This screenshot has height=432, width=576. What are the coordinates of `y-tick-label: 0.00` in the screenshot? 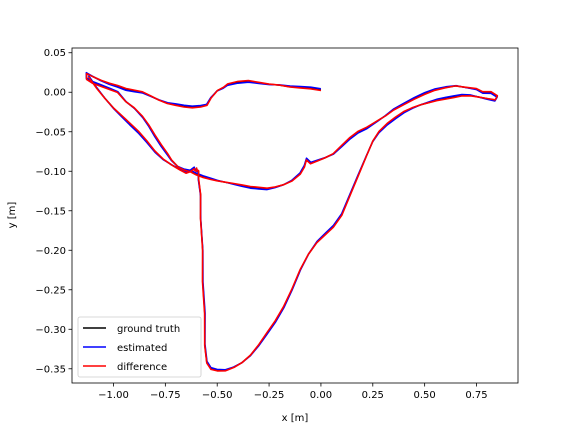 It's located at (55, 93).